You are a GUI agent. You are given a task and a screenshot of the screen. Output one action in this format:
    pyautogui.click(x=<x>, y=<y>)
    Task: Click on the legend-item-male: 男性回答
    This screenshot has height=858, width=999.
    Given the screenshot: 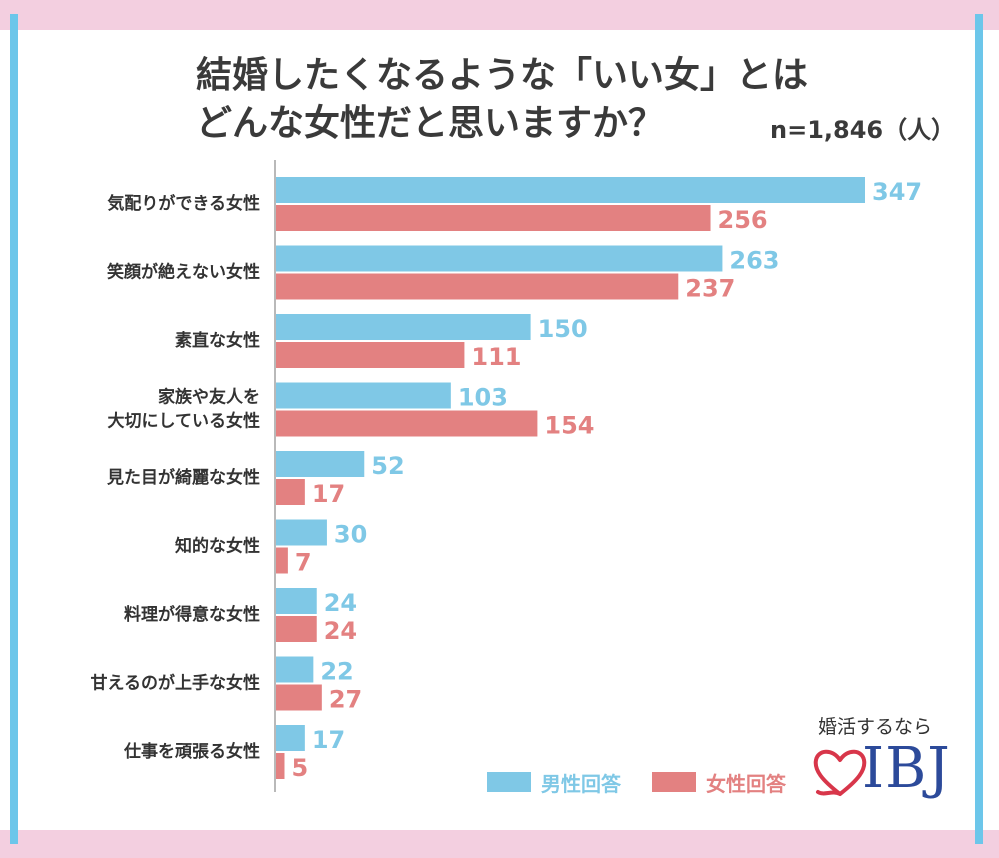 What is the action you would take?
    pyautogui.click(x=554, y=783)
    